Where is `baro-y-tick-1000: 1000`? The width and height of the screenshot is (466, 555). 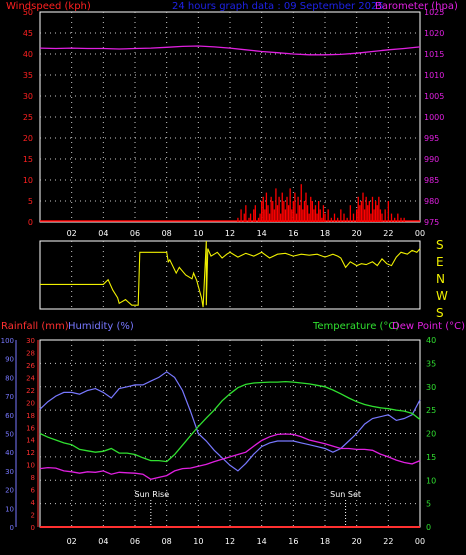 baro-y-tick-1000: 1000 is located at coordinates (434, 117).